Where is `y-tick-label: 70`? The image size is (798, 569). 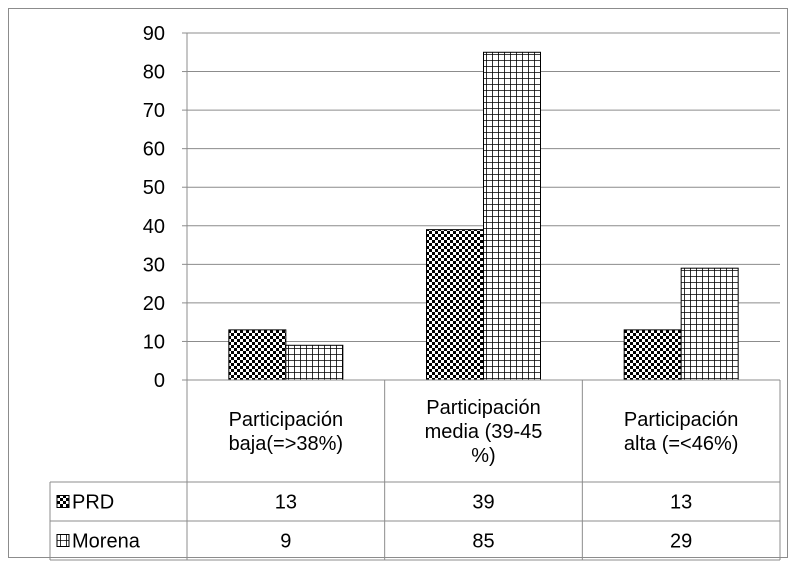 y-tick-label: 70 is located at coordinates (154, 111).